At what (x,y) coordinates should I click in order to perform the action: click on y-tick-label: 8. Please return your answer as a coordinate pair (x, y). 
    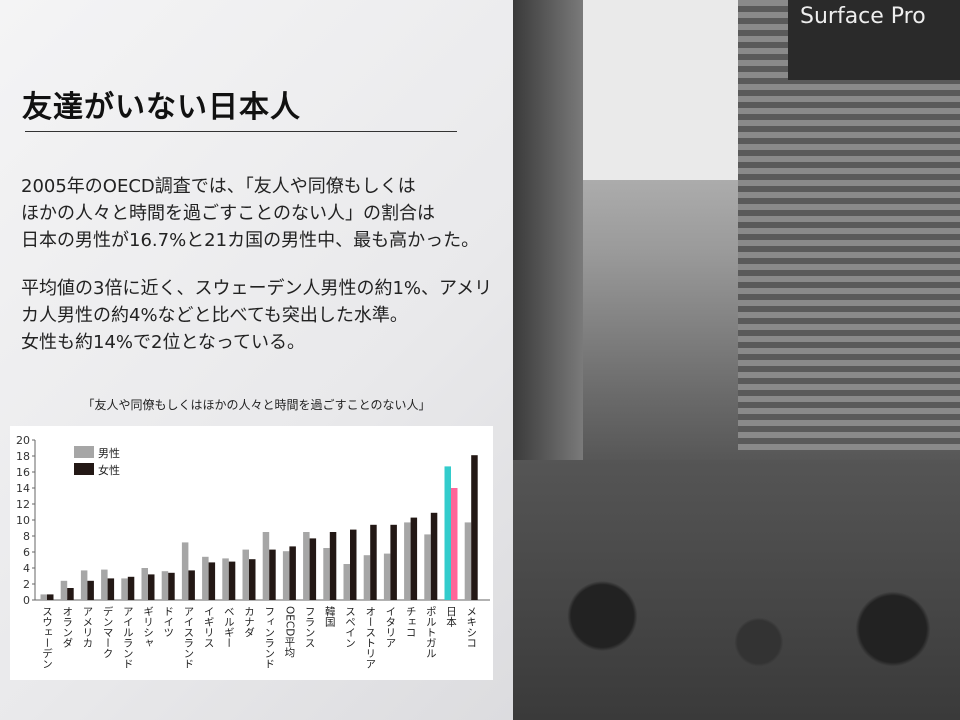
    Looking at the image, I should click on (26, 536).